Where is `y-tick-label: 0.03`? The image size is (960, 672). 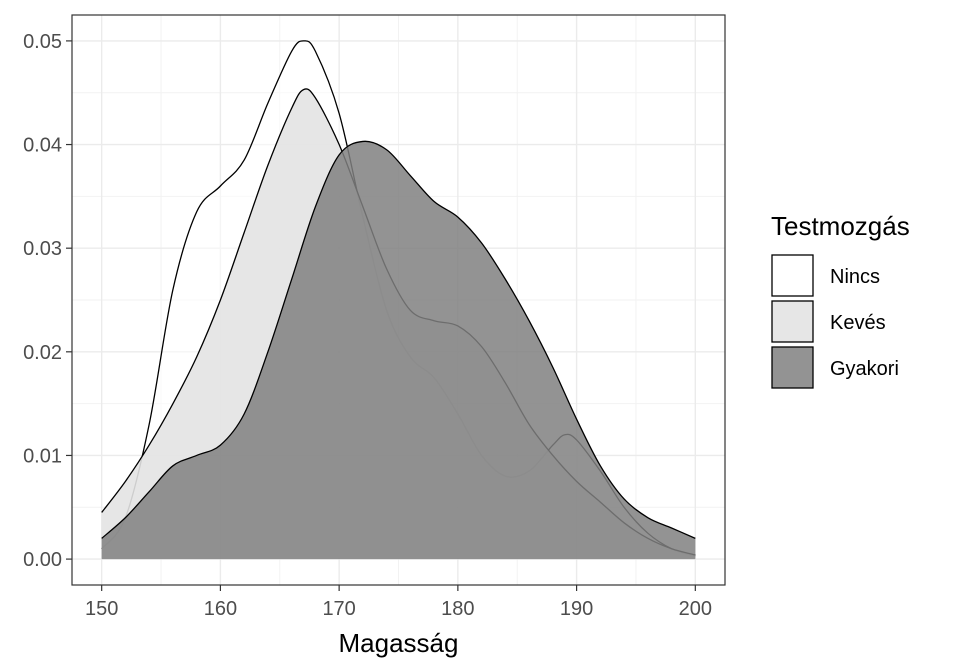 y-tick-label: 0.03 is located at coordinates (42, 249).